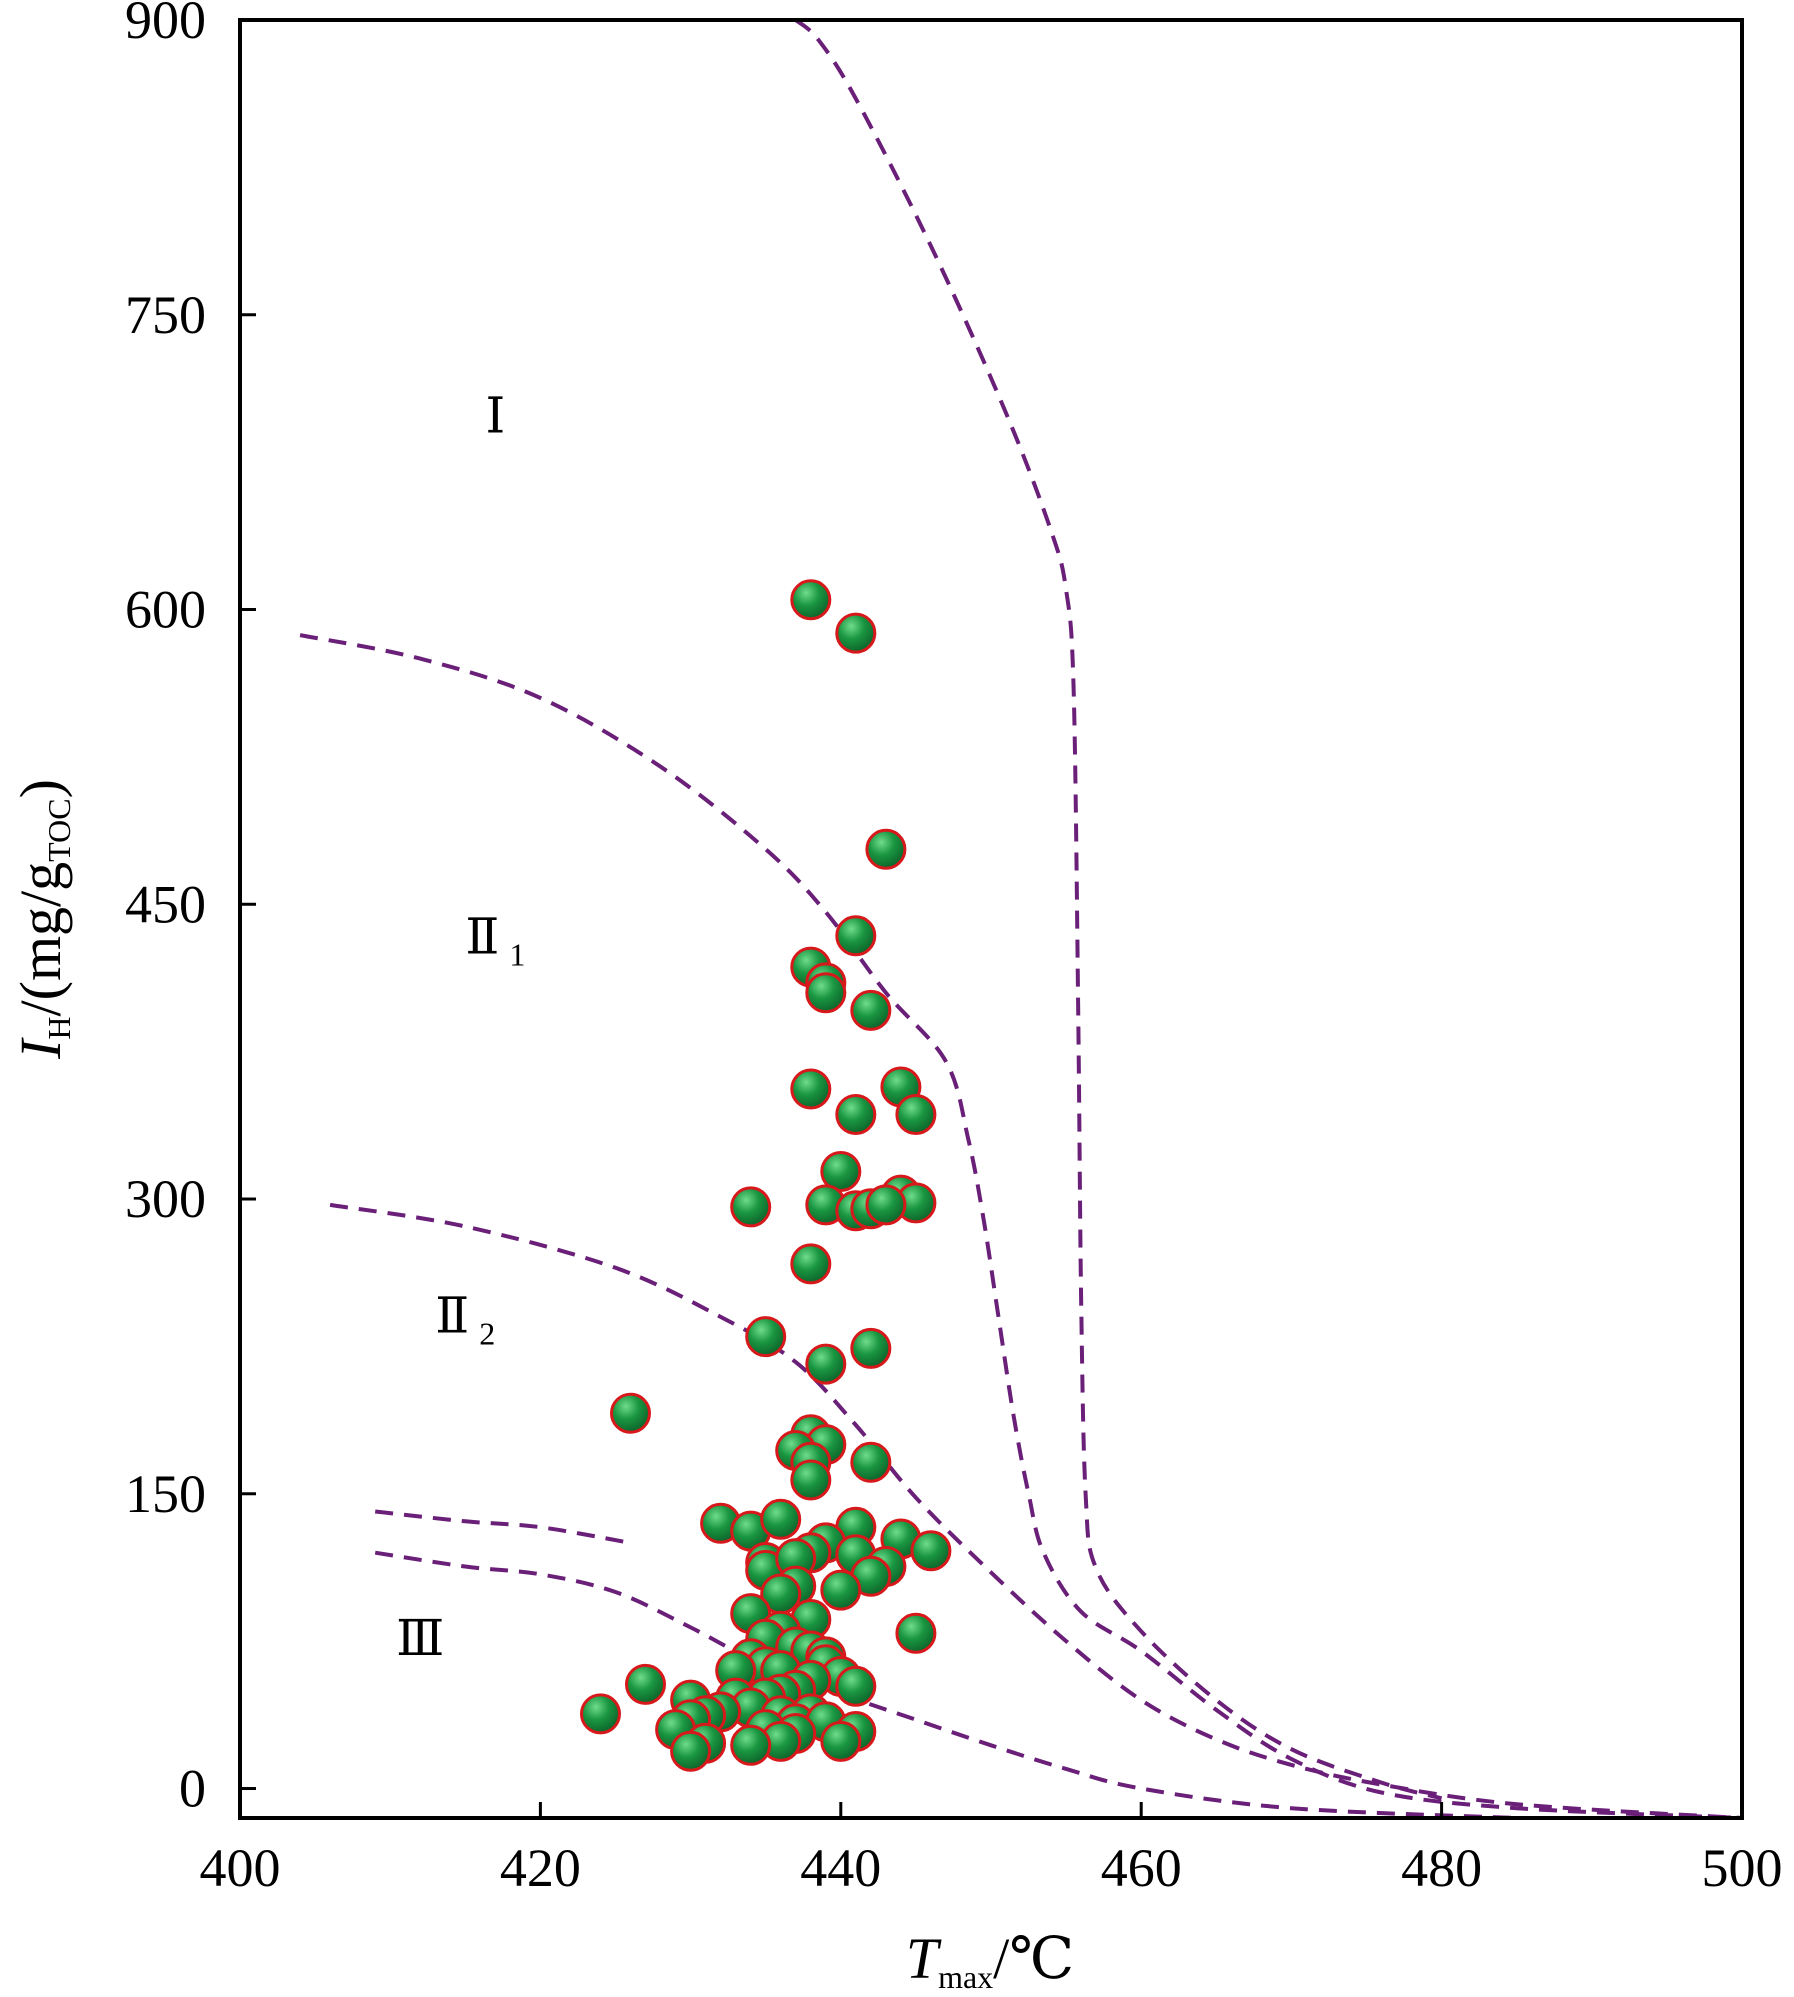 The height and width of the screenshot is (1997, 1794). I want to click on x-tick-label: 460, so click(1141, 1868).